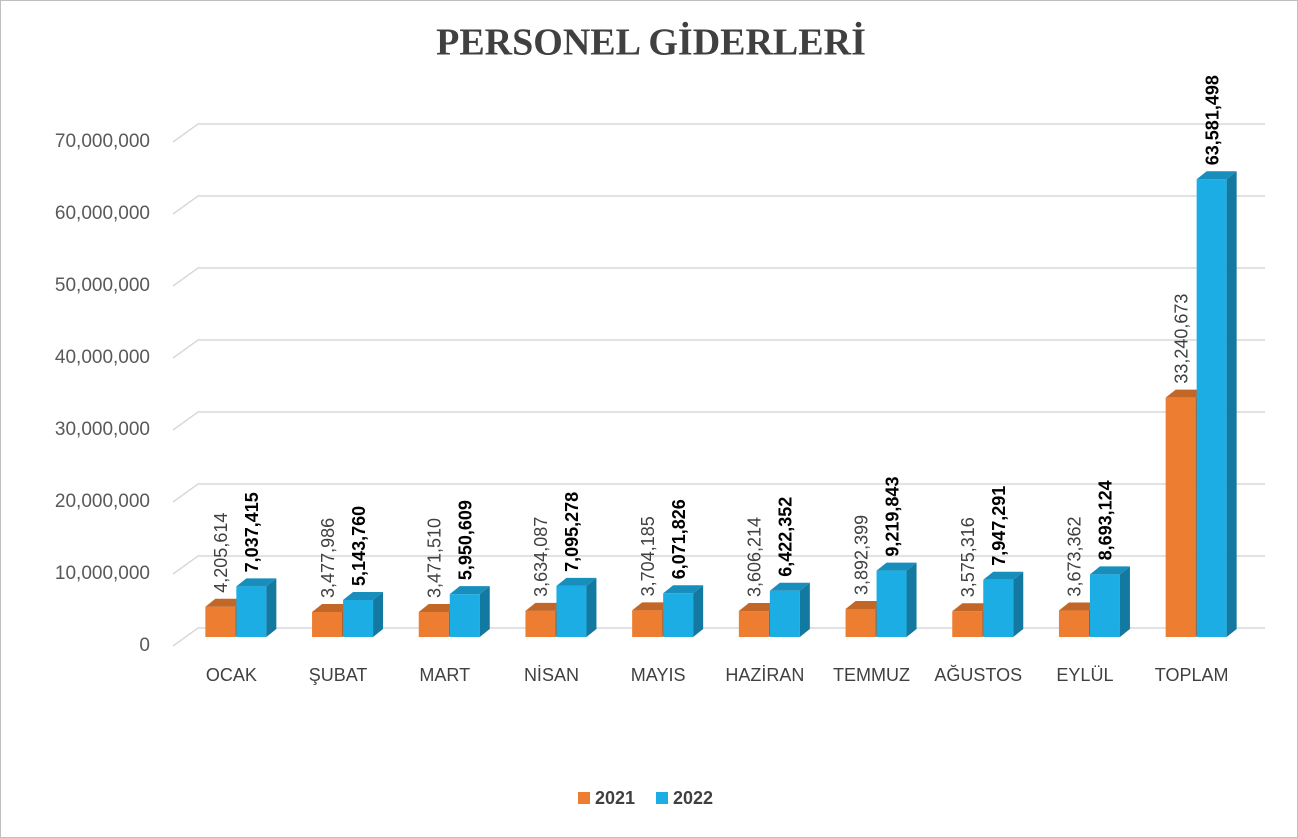  What do you see at coordinates (1192, 675) in the screenshot?
I see `x-tick-label: TOPLAM` at bounding box center [1192, 675].